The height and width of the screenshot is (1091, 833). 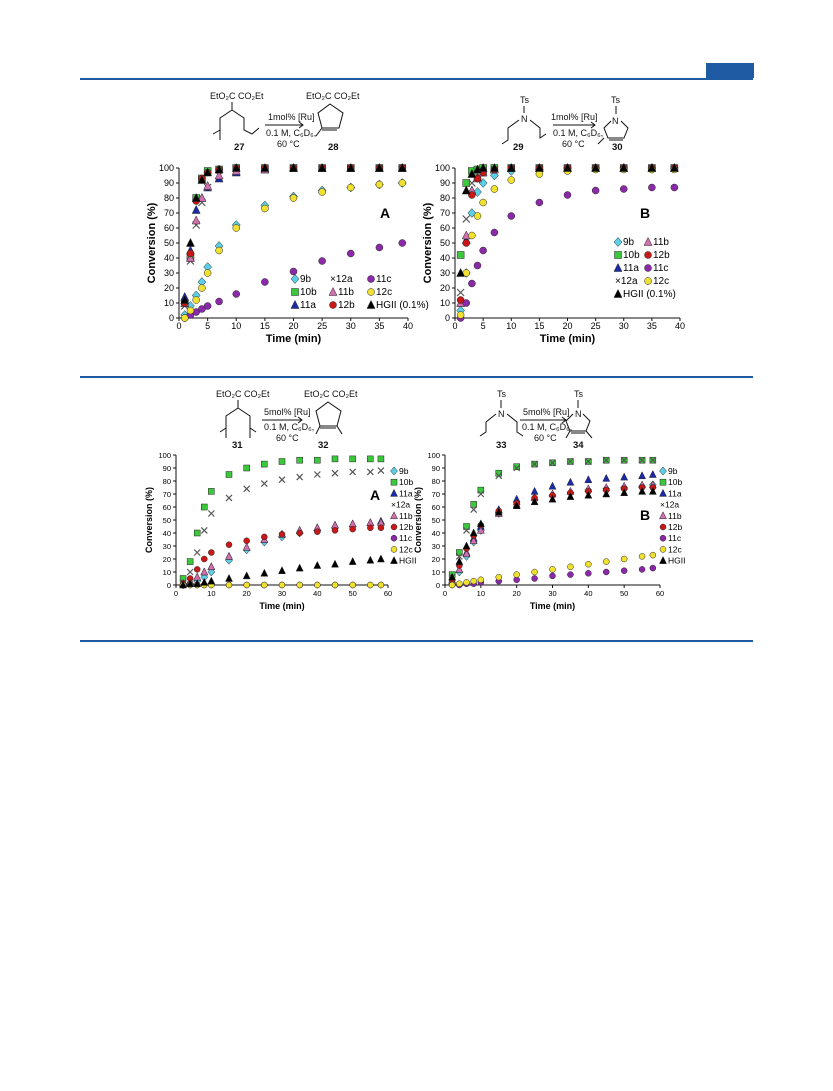 What do you see at coordinates (375, 495) in the screenshot?
I see `panel-label: A` at bounding box center [375, 495].